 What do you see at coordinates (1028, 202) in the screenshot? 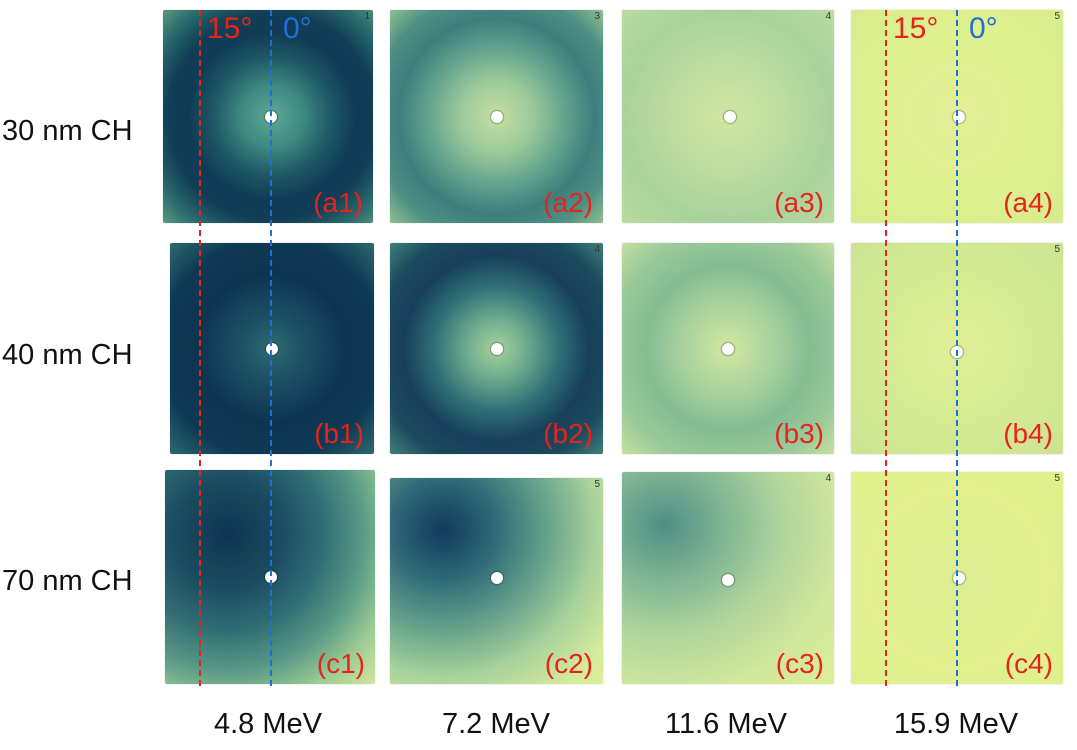
I see `panel-tag-a4: (a4)` at bounding box center [1028, 202].